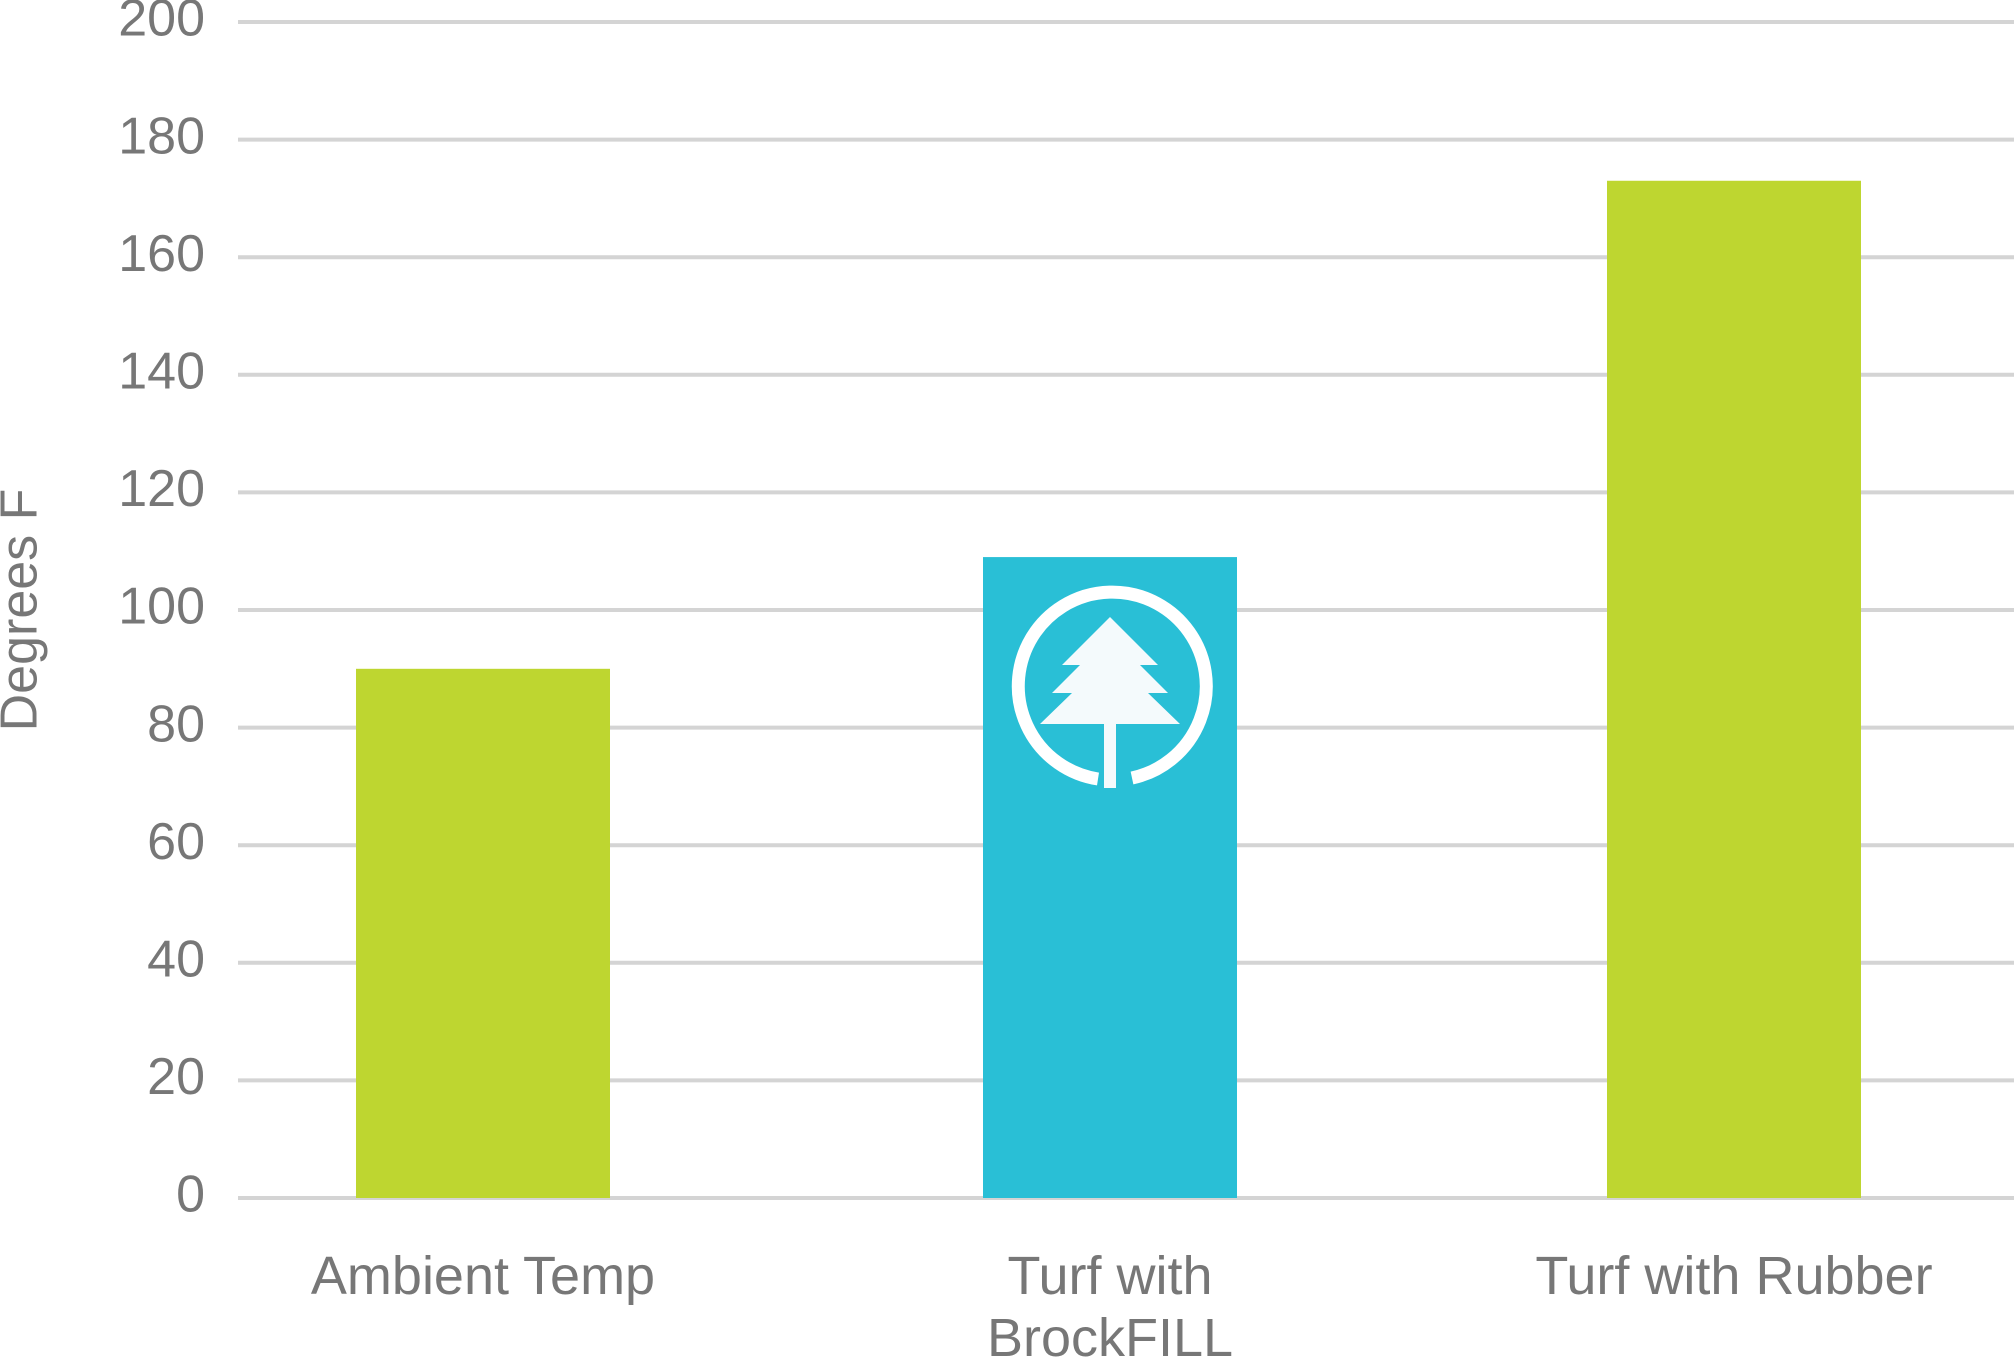 The width and height of the screenshot is (2014, 1363). Describe the element at coordinates (1110, 670) in the screenshot. I see `logo-tree` at that location.